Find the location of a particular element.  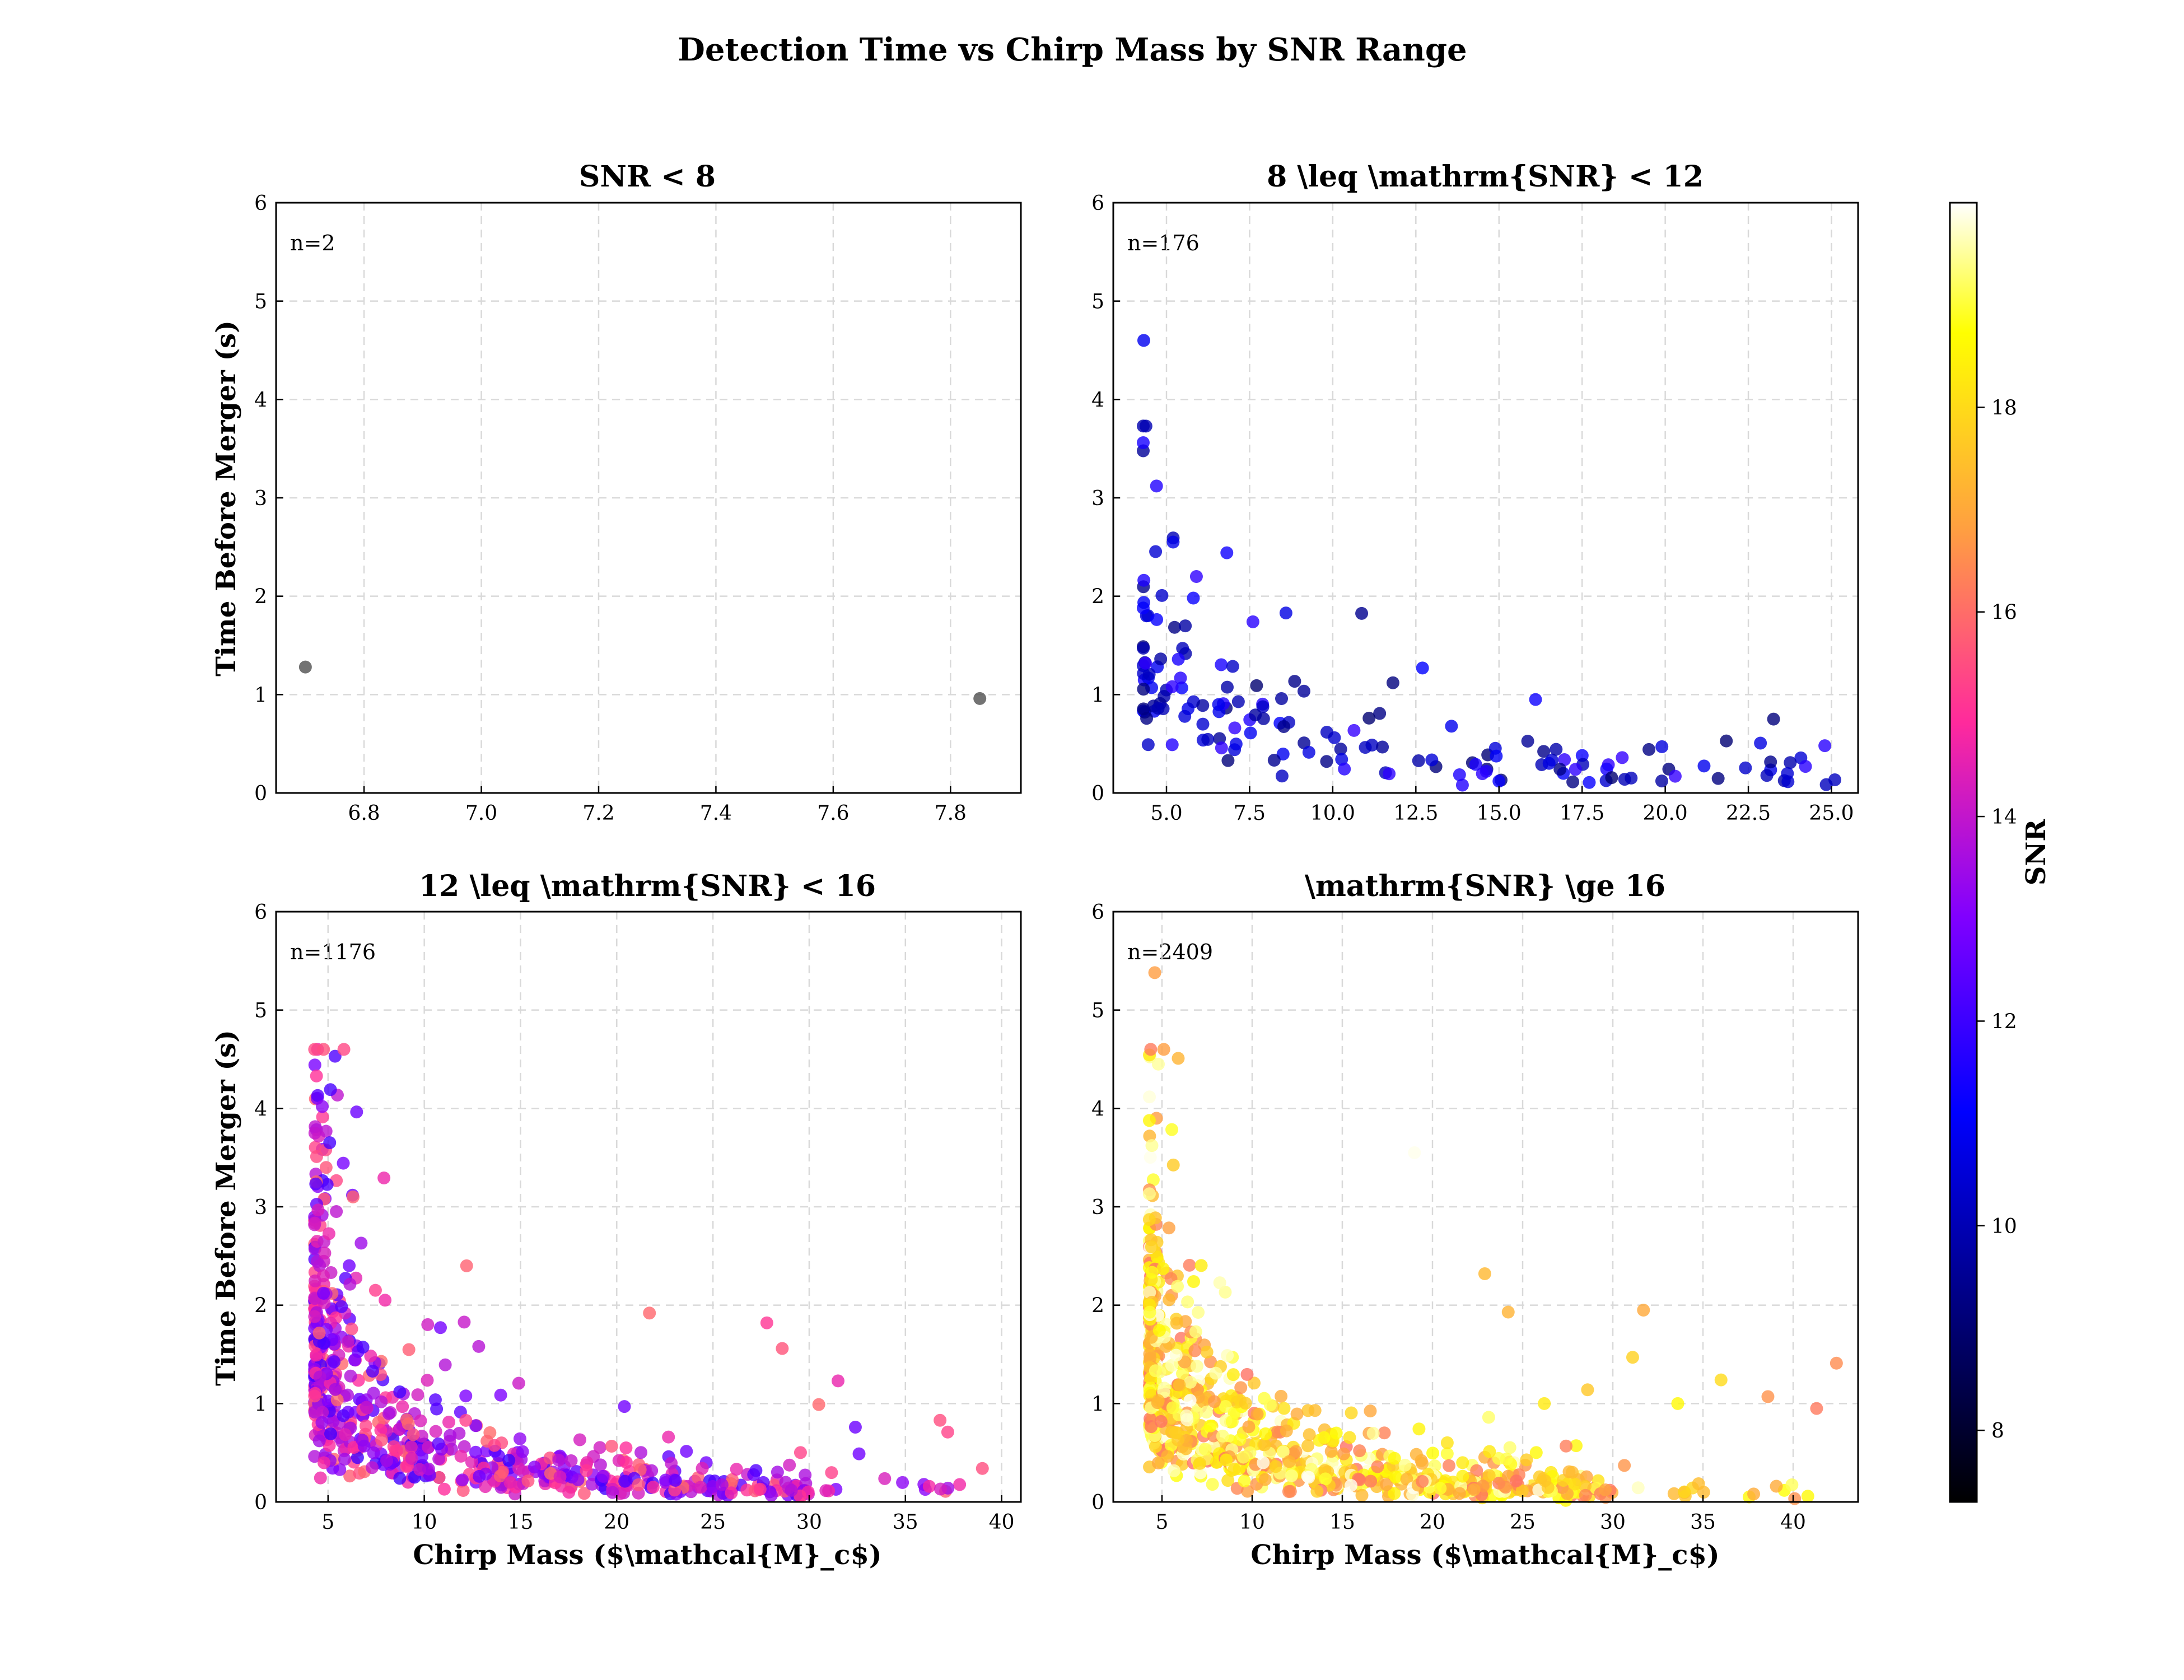

y-tick-label: 0 is located at coordinates (261, 794).